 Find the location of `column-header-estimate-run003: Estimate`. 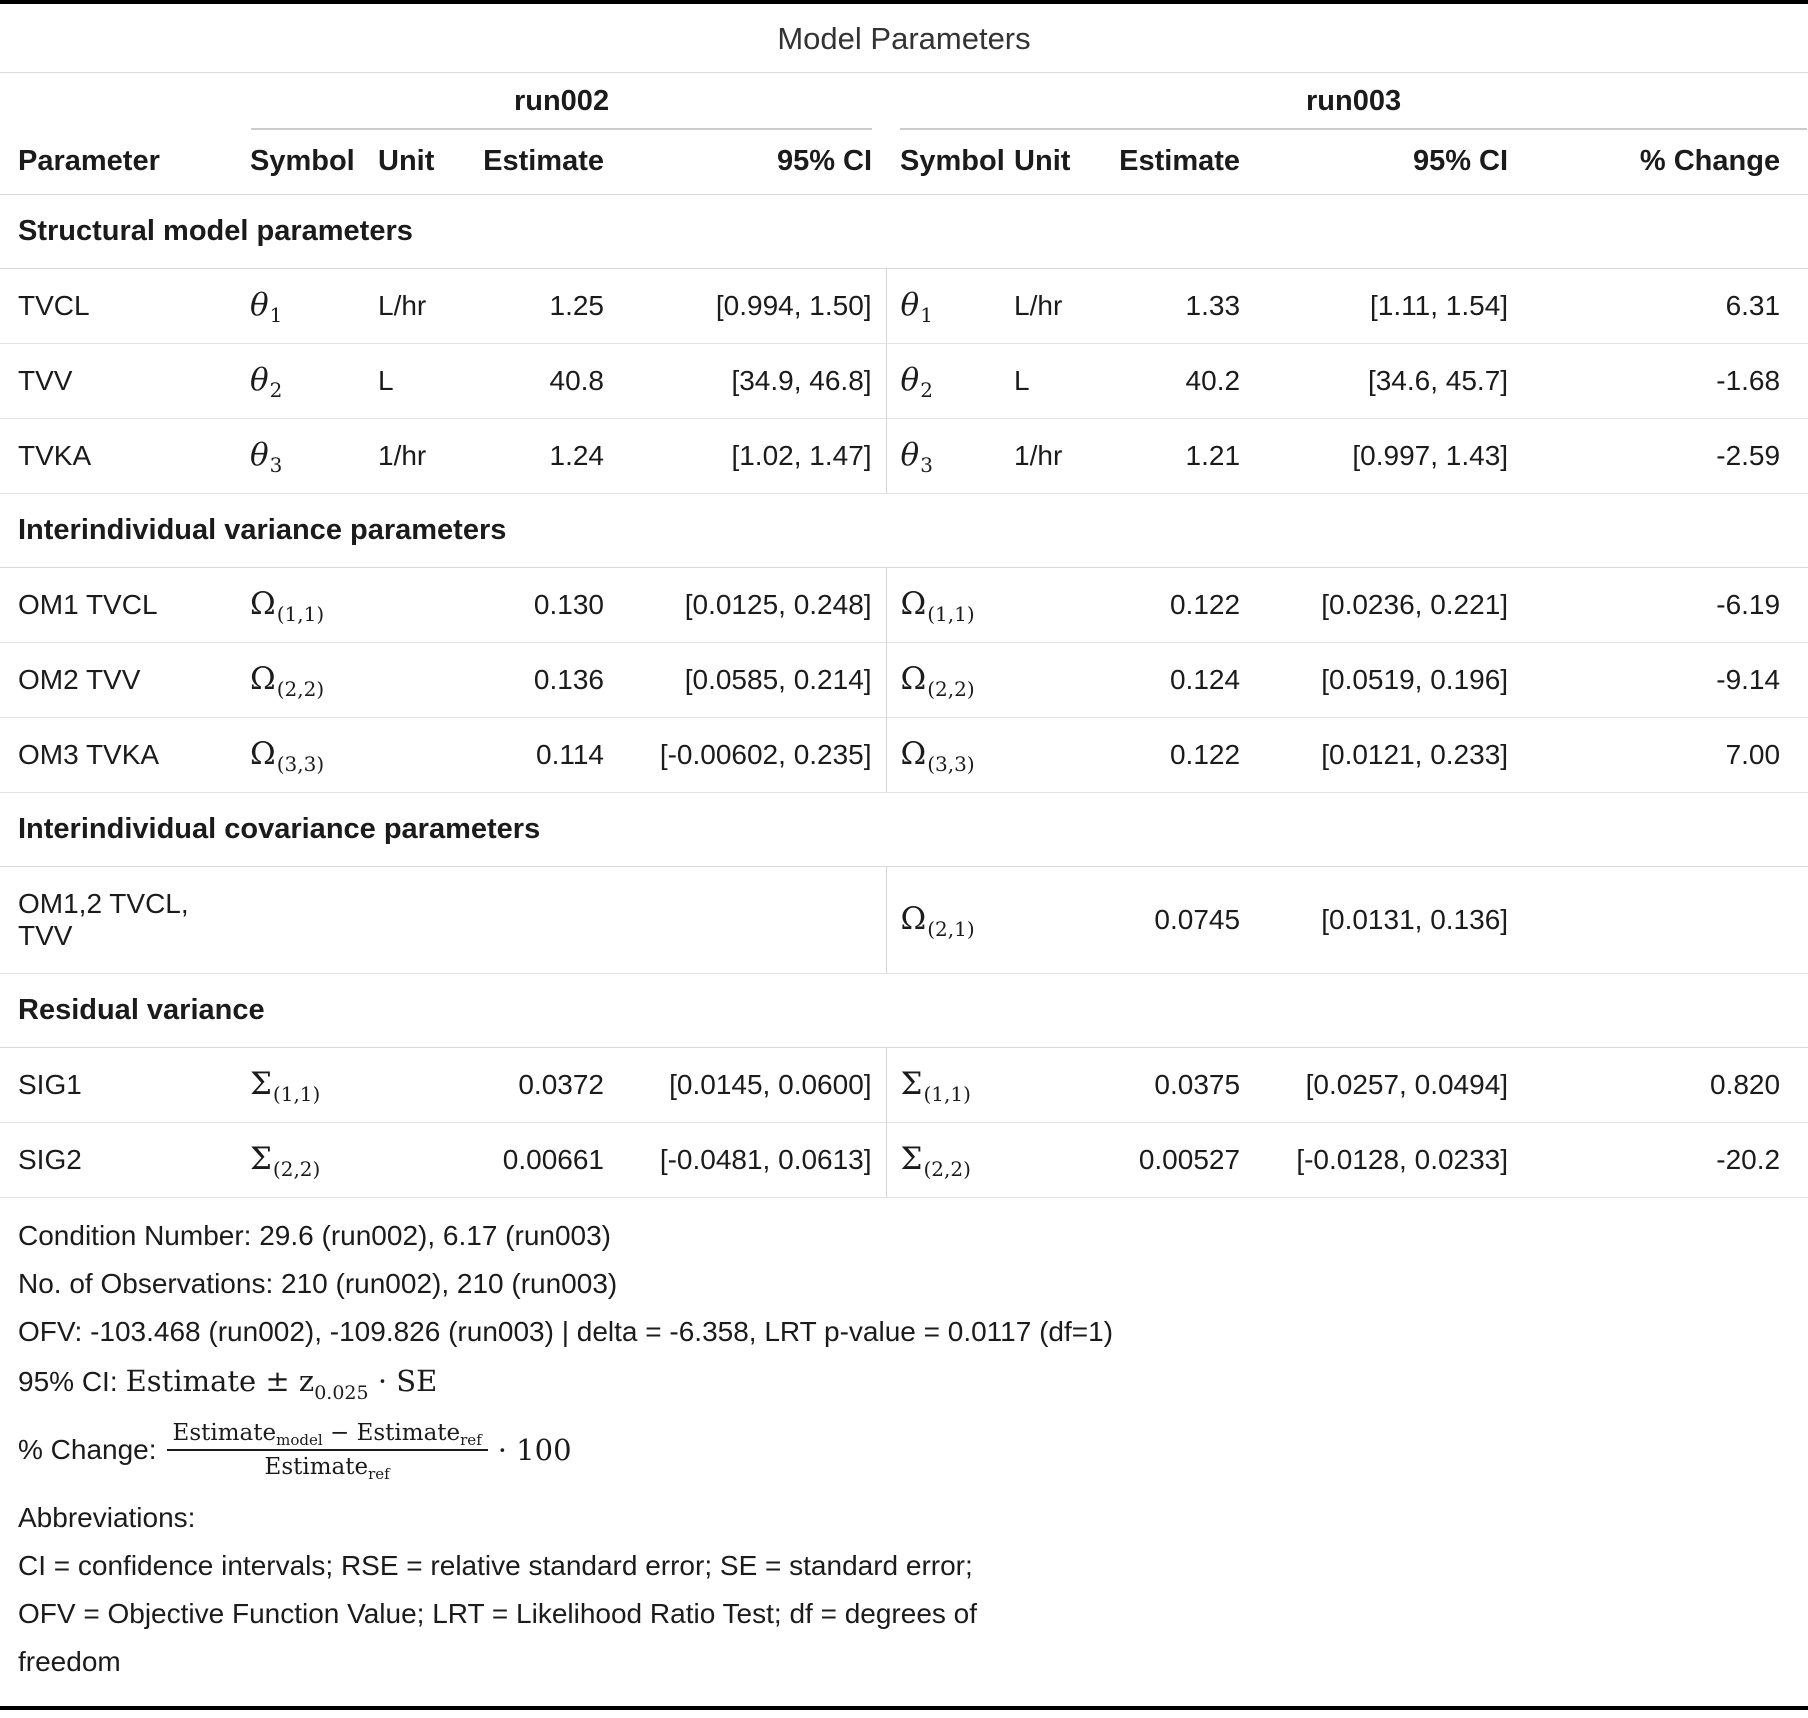

column-header-estimate-run003: Estimate is located at coordinates (1174, 163).